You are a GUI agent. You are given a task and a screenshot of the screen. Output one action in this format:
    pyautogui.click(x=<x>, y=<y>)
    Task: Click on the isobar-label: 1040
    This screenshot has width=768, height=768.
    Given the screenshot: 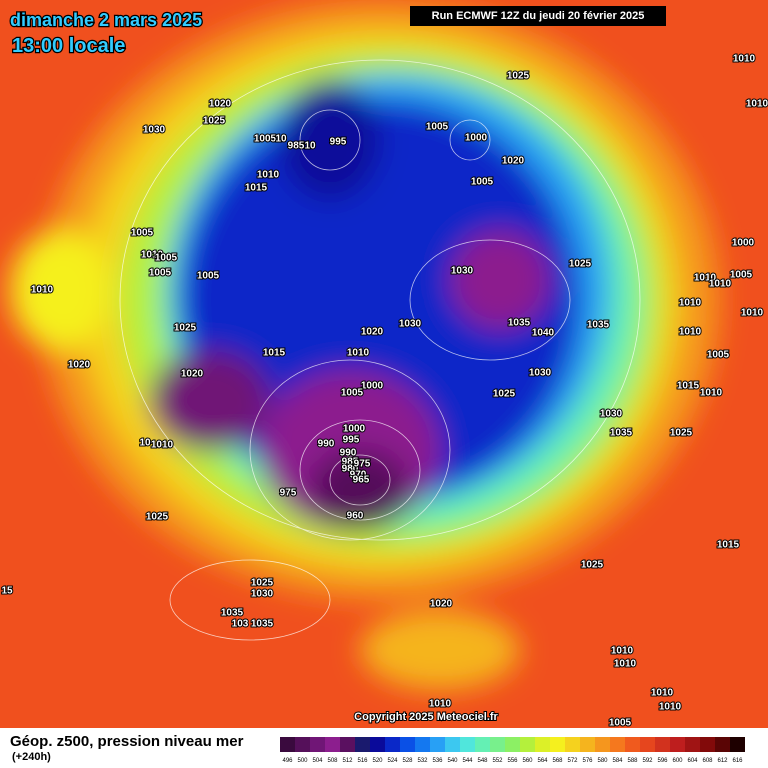 What is the action you would take?
    pyautogui.click(x=543, y=333)
    